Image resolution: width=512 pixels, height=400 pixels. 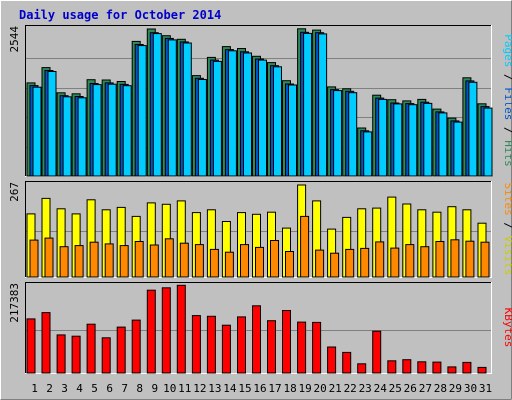 I want to click on y-max-label-hits: 2544, so click(x=14, y=39).